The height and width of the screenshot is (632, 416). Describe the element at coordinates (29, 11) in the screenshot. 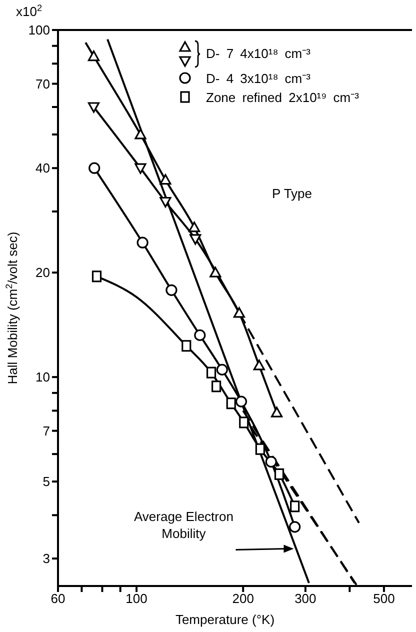

I see `text: x10$^{2}$` at that location.